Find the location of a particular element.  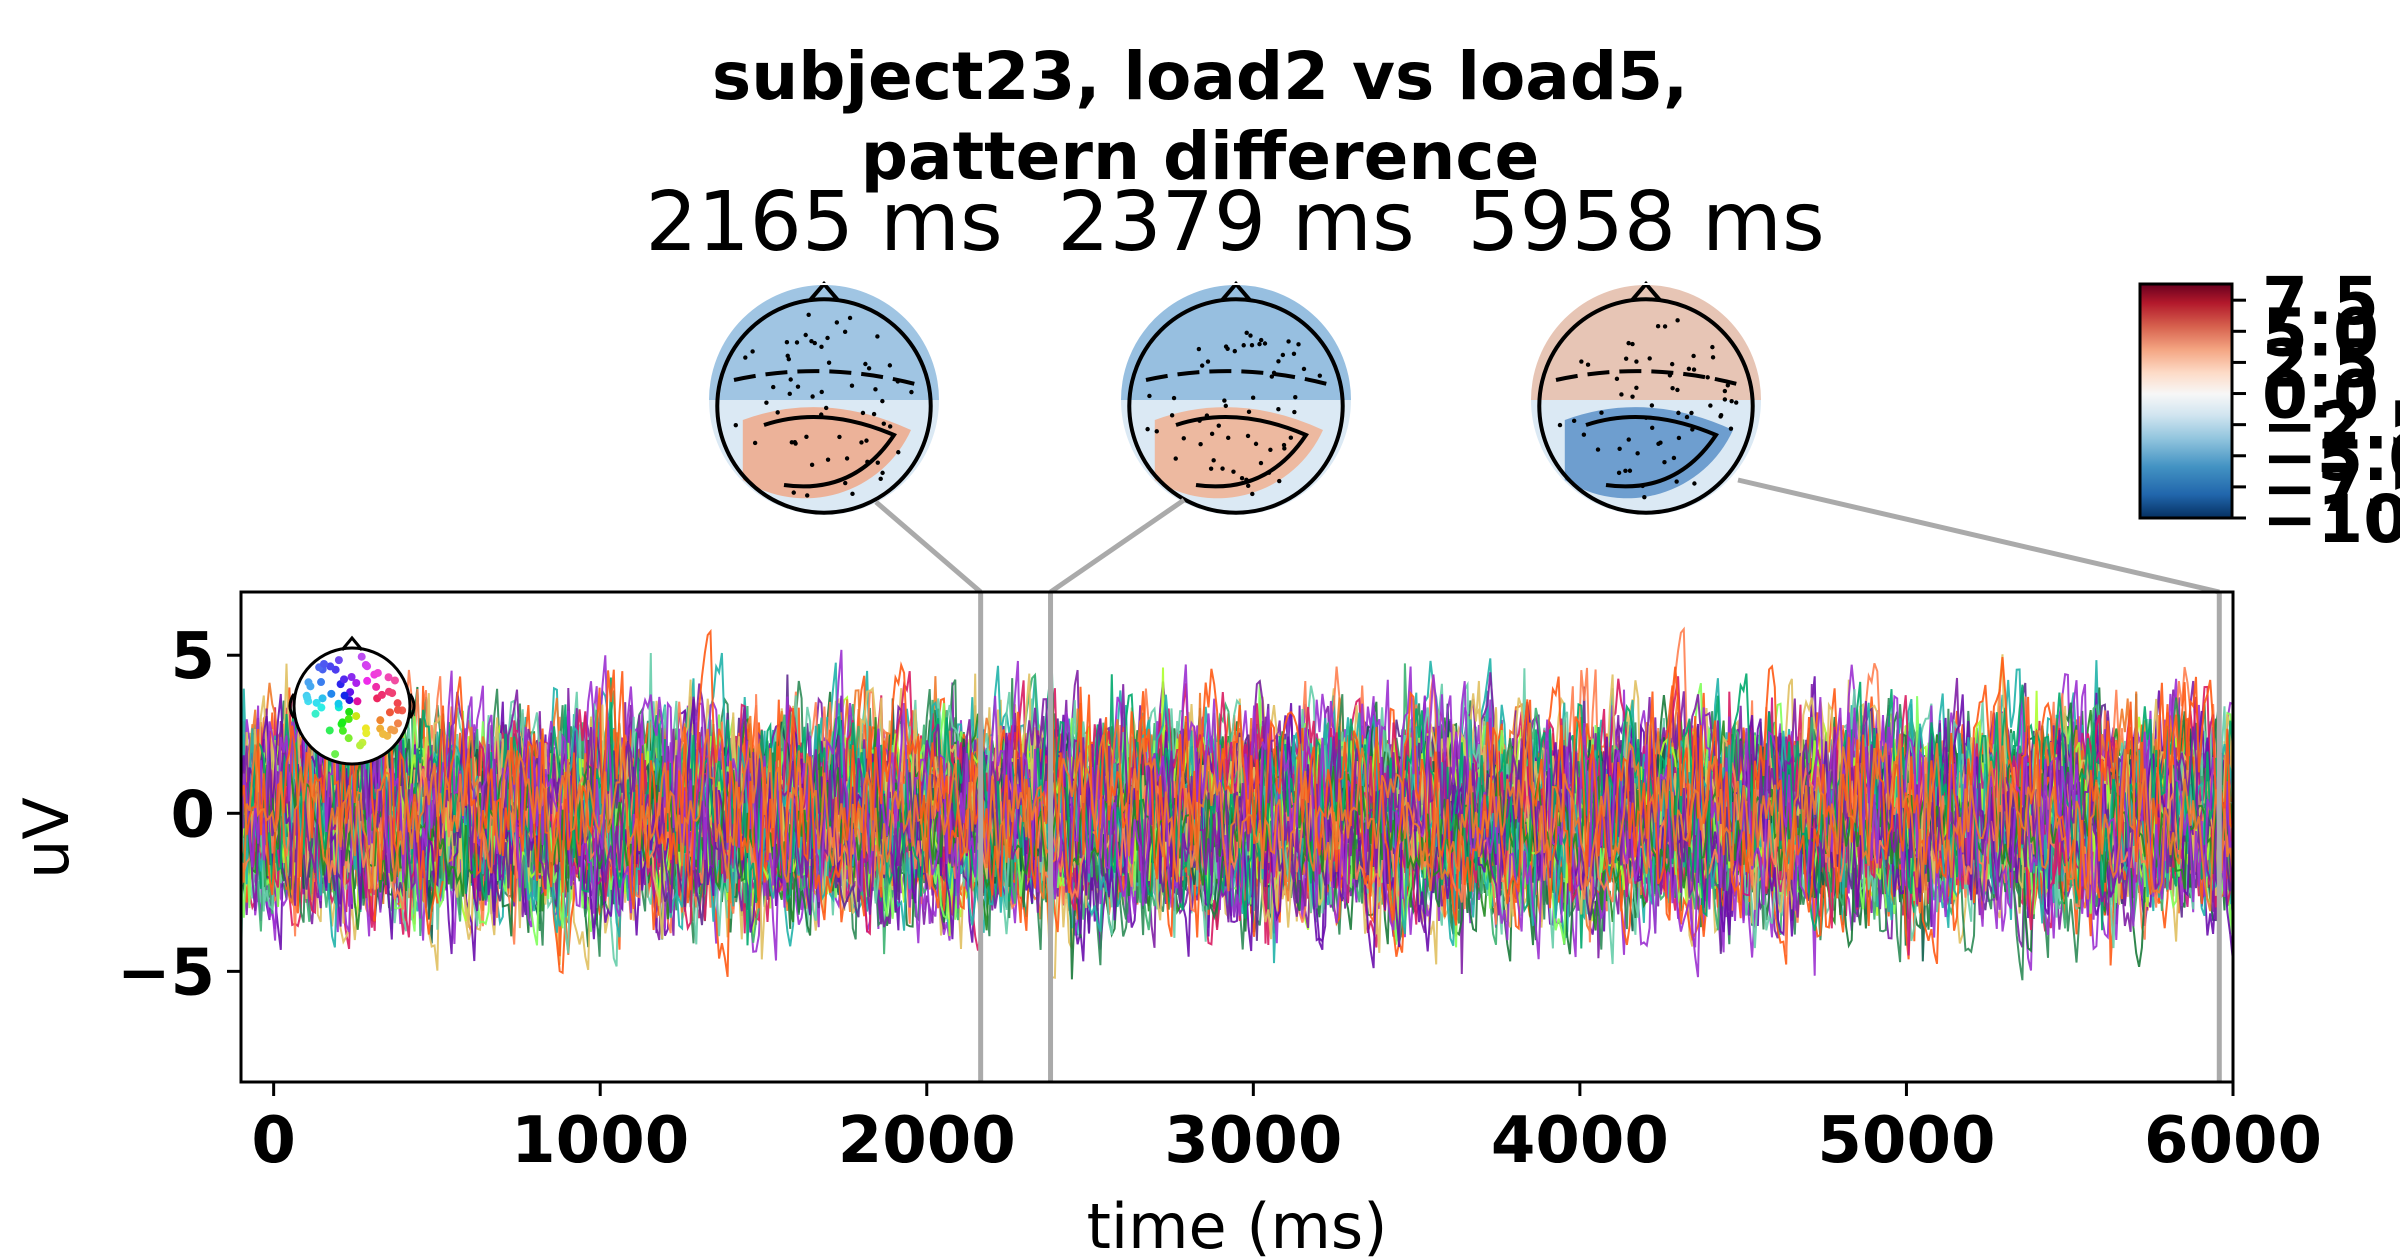

topomap-time-label: 2379 ms is located at coordinates (1235, 222).